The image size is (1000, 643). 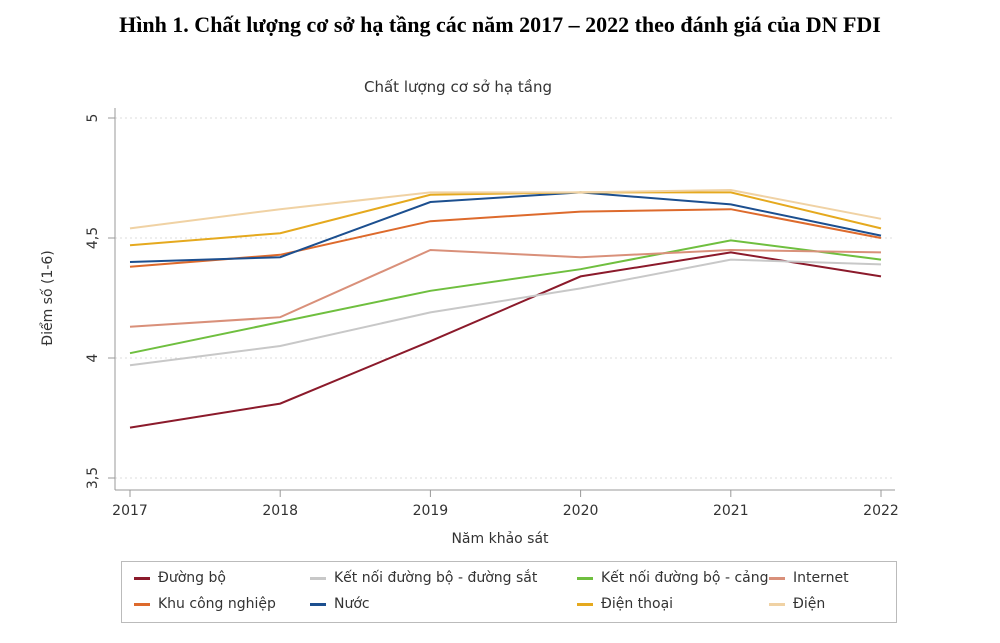 What do you see at coordinates (130, 511) in the screenshot?
I see `x-tick-label: 2017` at bounding box center [130, 511].